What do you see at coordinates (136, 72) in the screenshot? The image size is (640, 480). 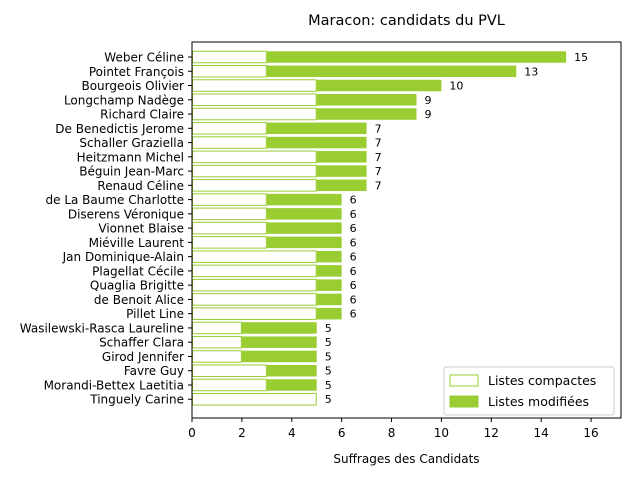 I see `y-tick-label: Pointet François` at bounding box center [136, 72].